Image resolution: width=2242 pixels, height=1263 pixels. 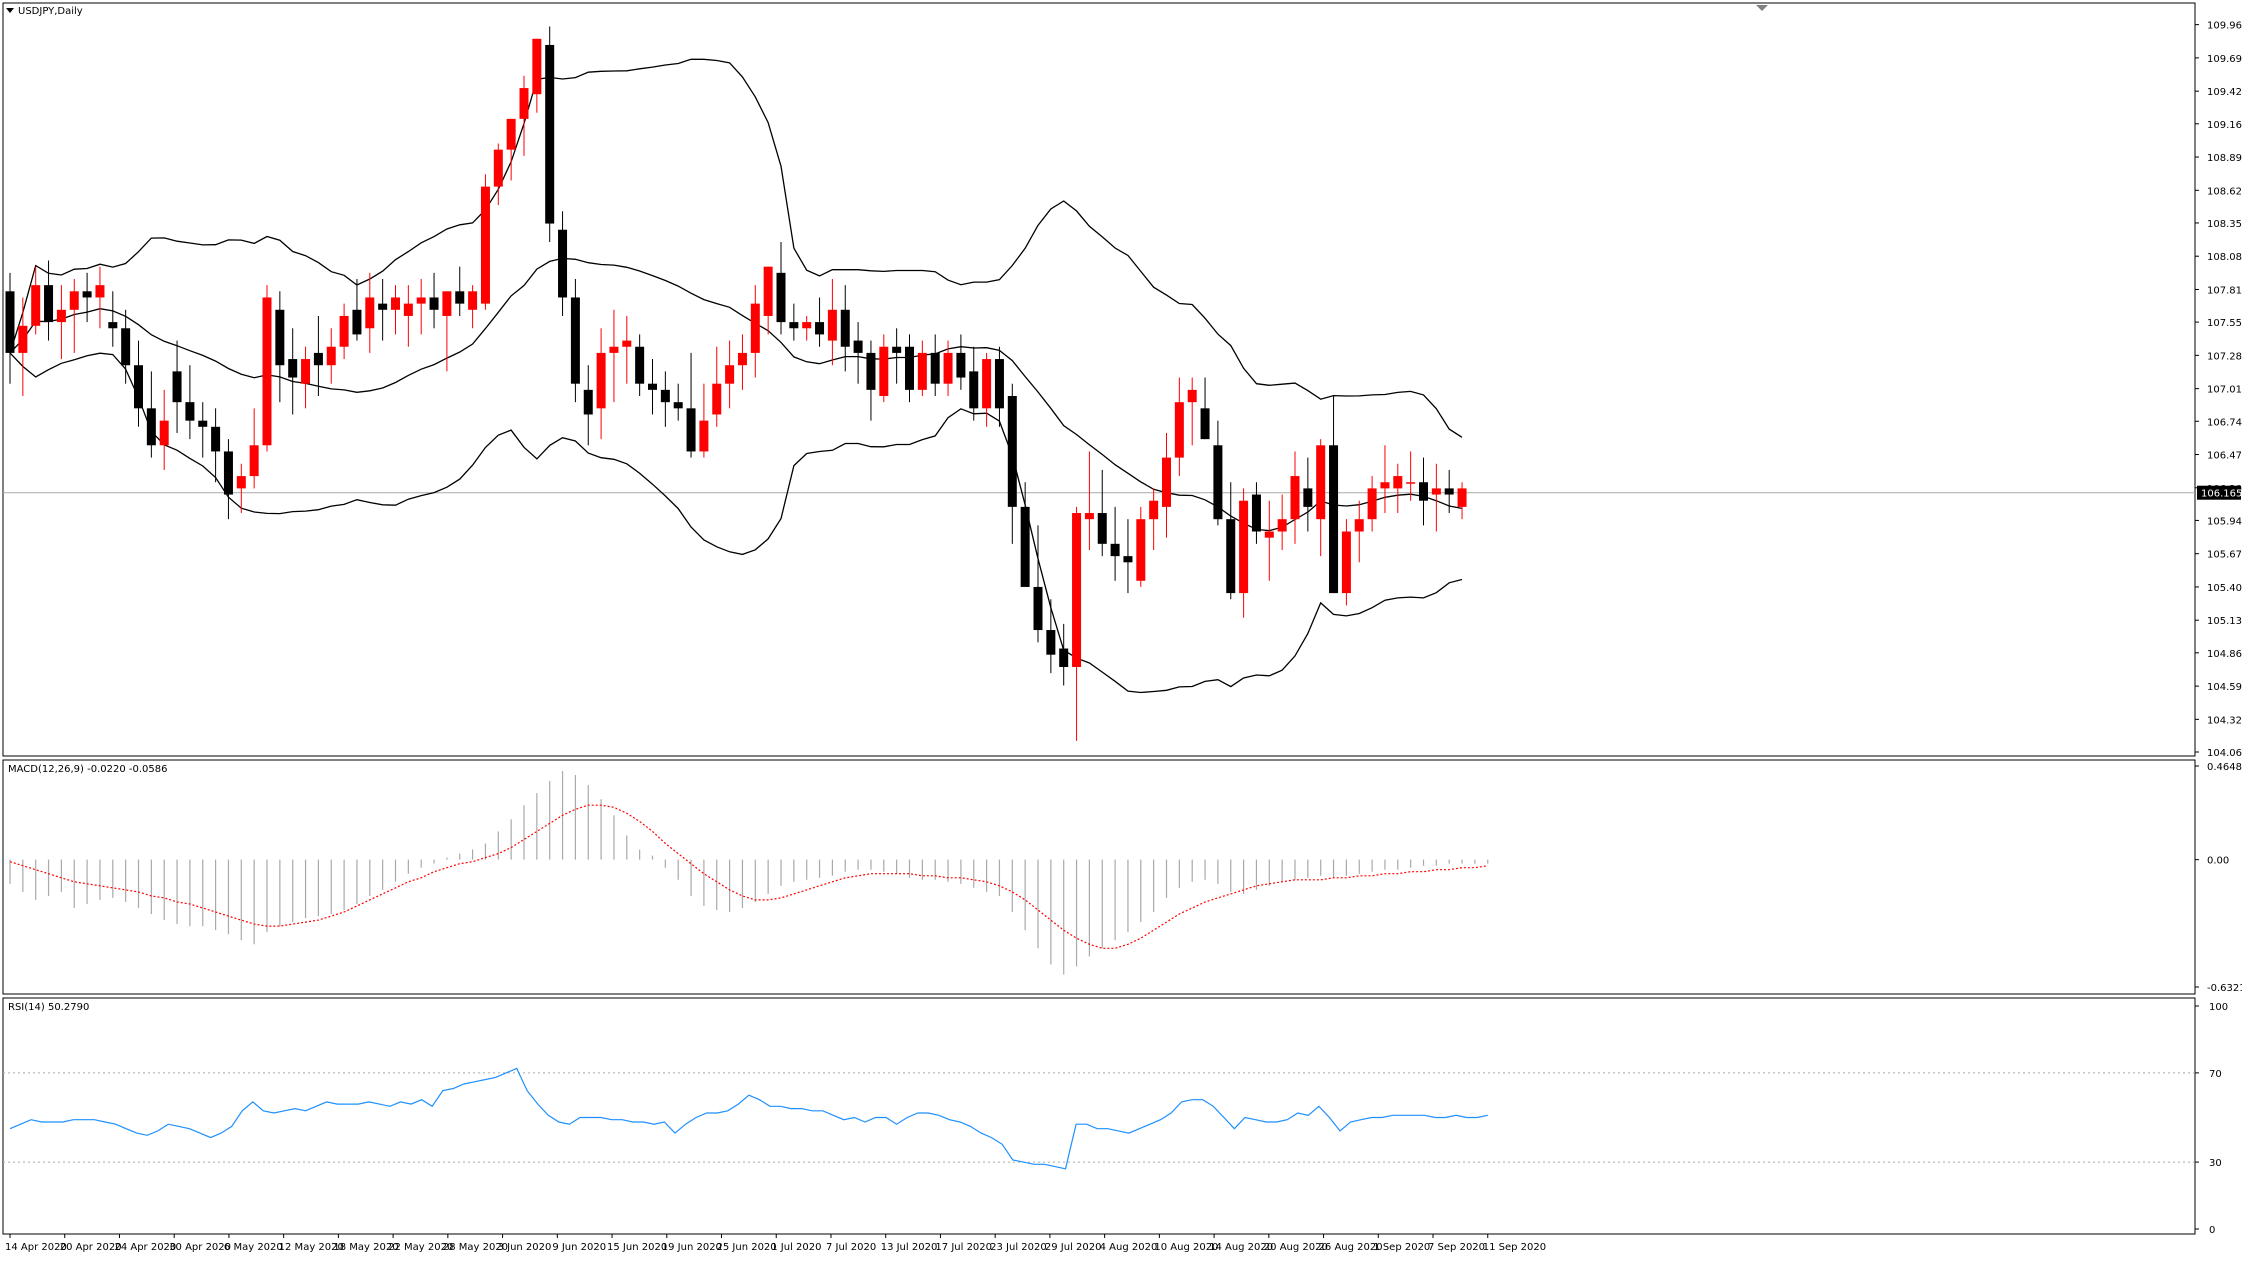 What do you see at coordinates (2224, 224) in the screenshot?
I see `price-axis-label: 108.355` at bounding box center [2224, 224].